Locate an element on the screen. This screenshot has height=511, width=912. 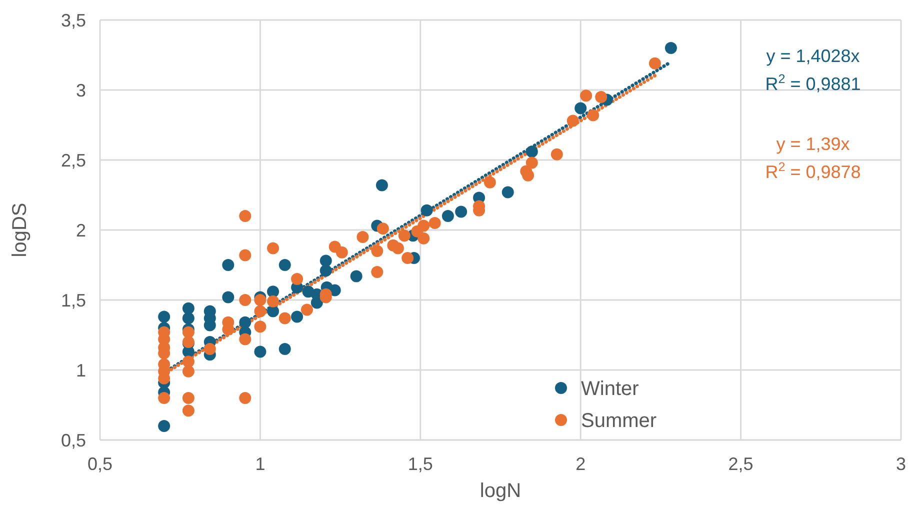
y-tick-label: 1,5 is located at coordinates (73, 300).